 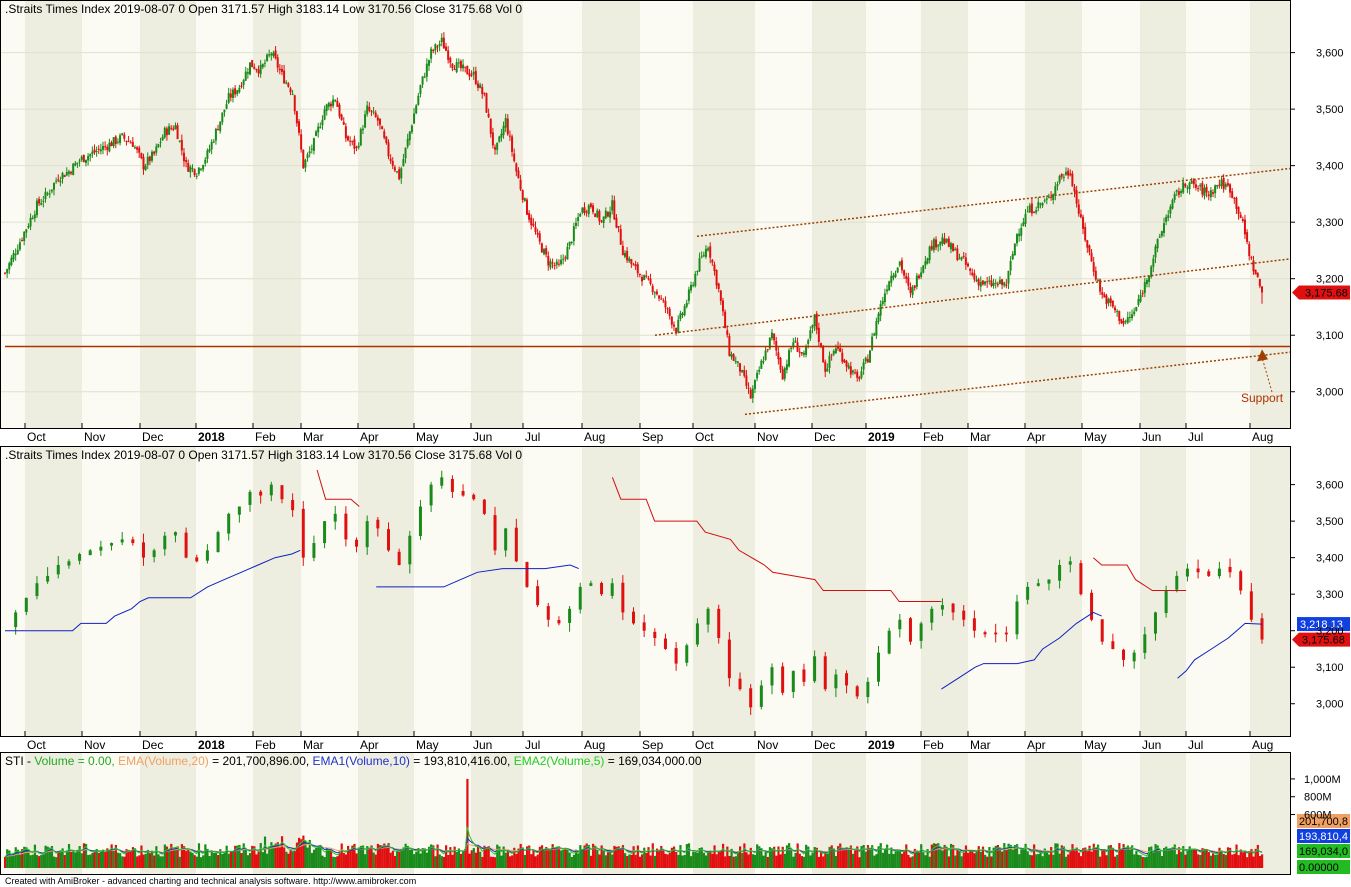 I want to click on month-band, so click(x=1163, y=591).